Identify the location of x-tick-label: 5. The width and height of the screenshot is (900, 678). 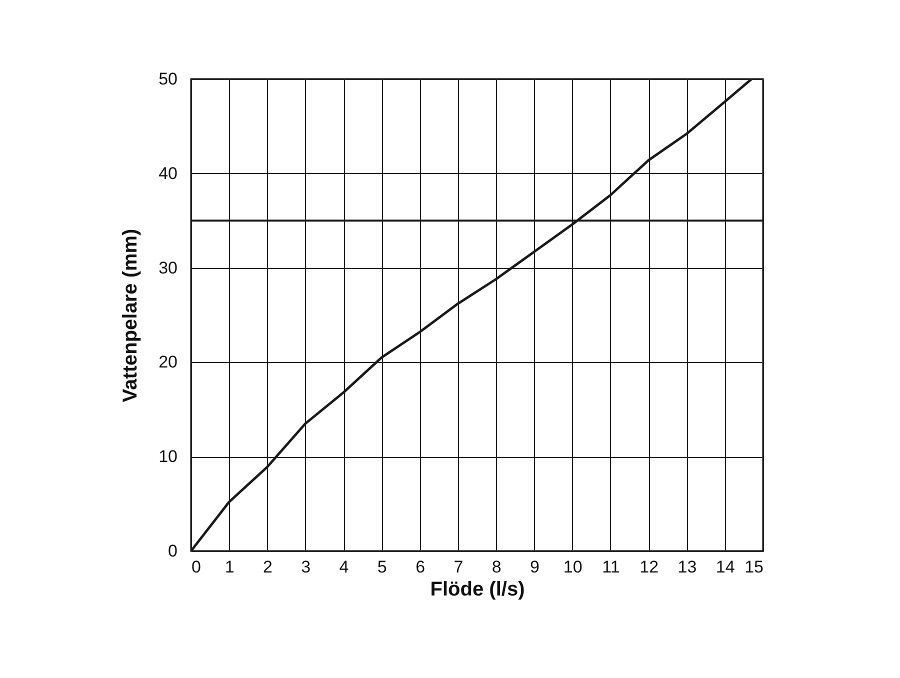
(382, 567).